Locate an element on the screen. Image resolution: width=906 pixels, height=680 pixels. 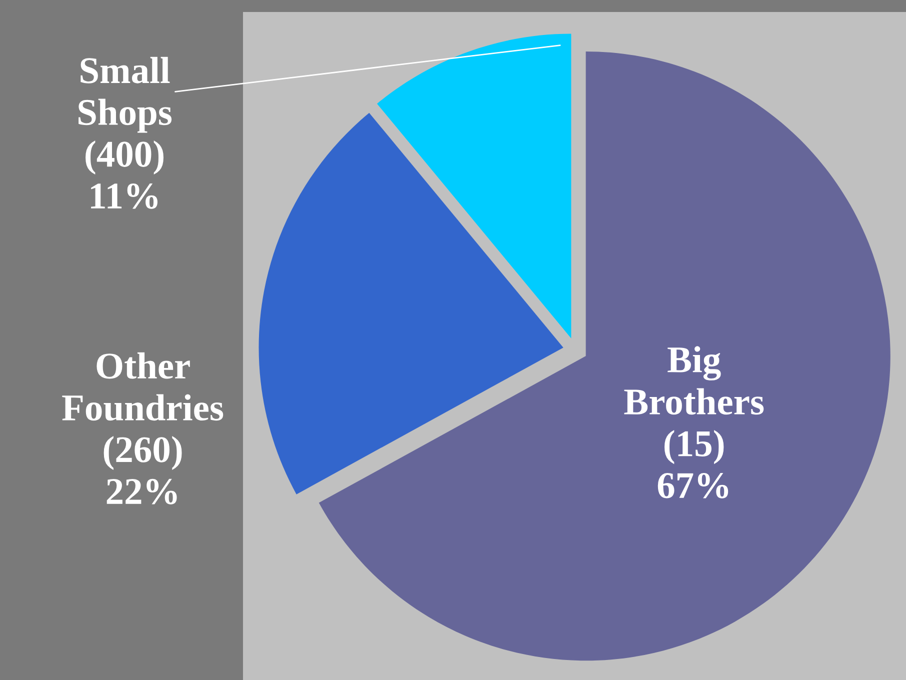
slice-label: Small Shops is located at coordinates (125, 94).